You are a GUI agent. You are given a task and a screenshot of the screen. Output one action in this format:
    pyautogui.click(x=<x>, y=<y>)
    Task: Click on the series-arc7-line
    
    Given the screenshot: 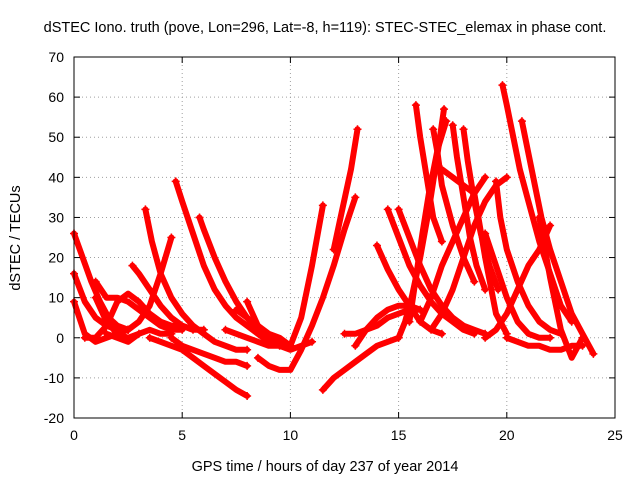 What is the action you would take?
    pyautogui.click(x=122, y=337)
    